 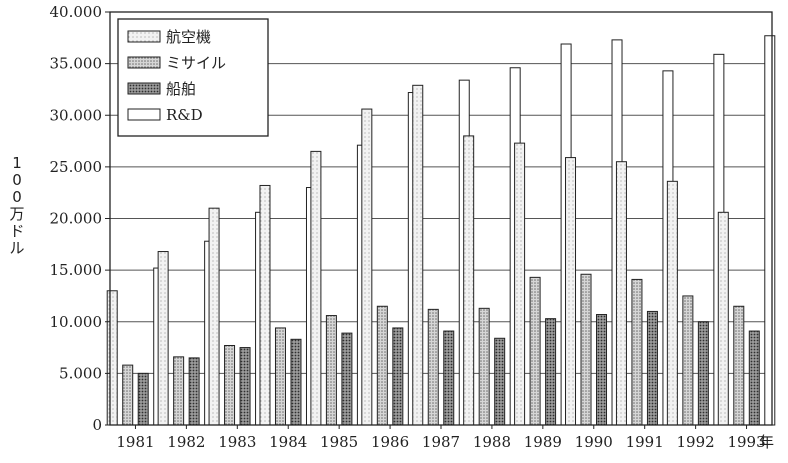 I want to click on y-tick-label: 0, so click(x=97, y=425).